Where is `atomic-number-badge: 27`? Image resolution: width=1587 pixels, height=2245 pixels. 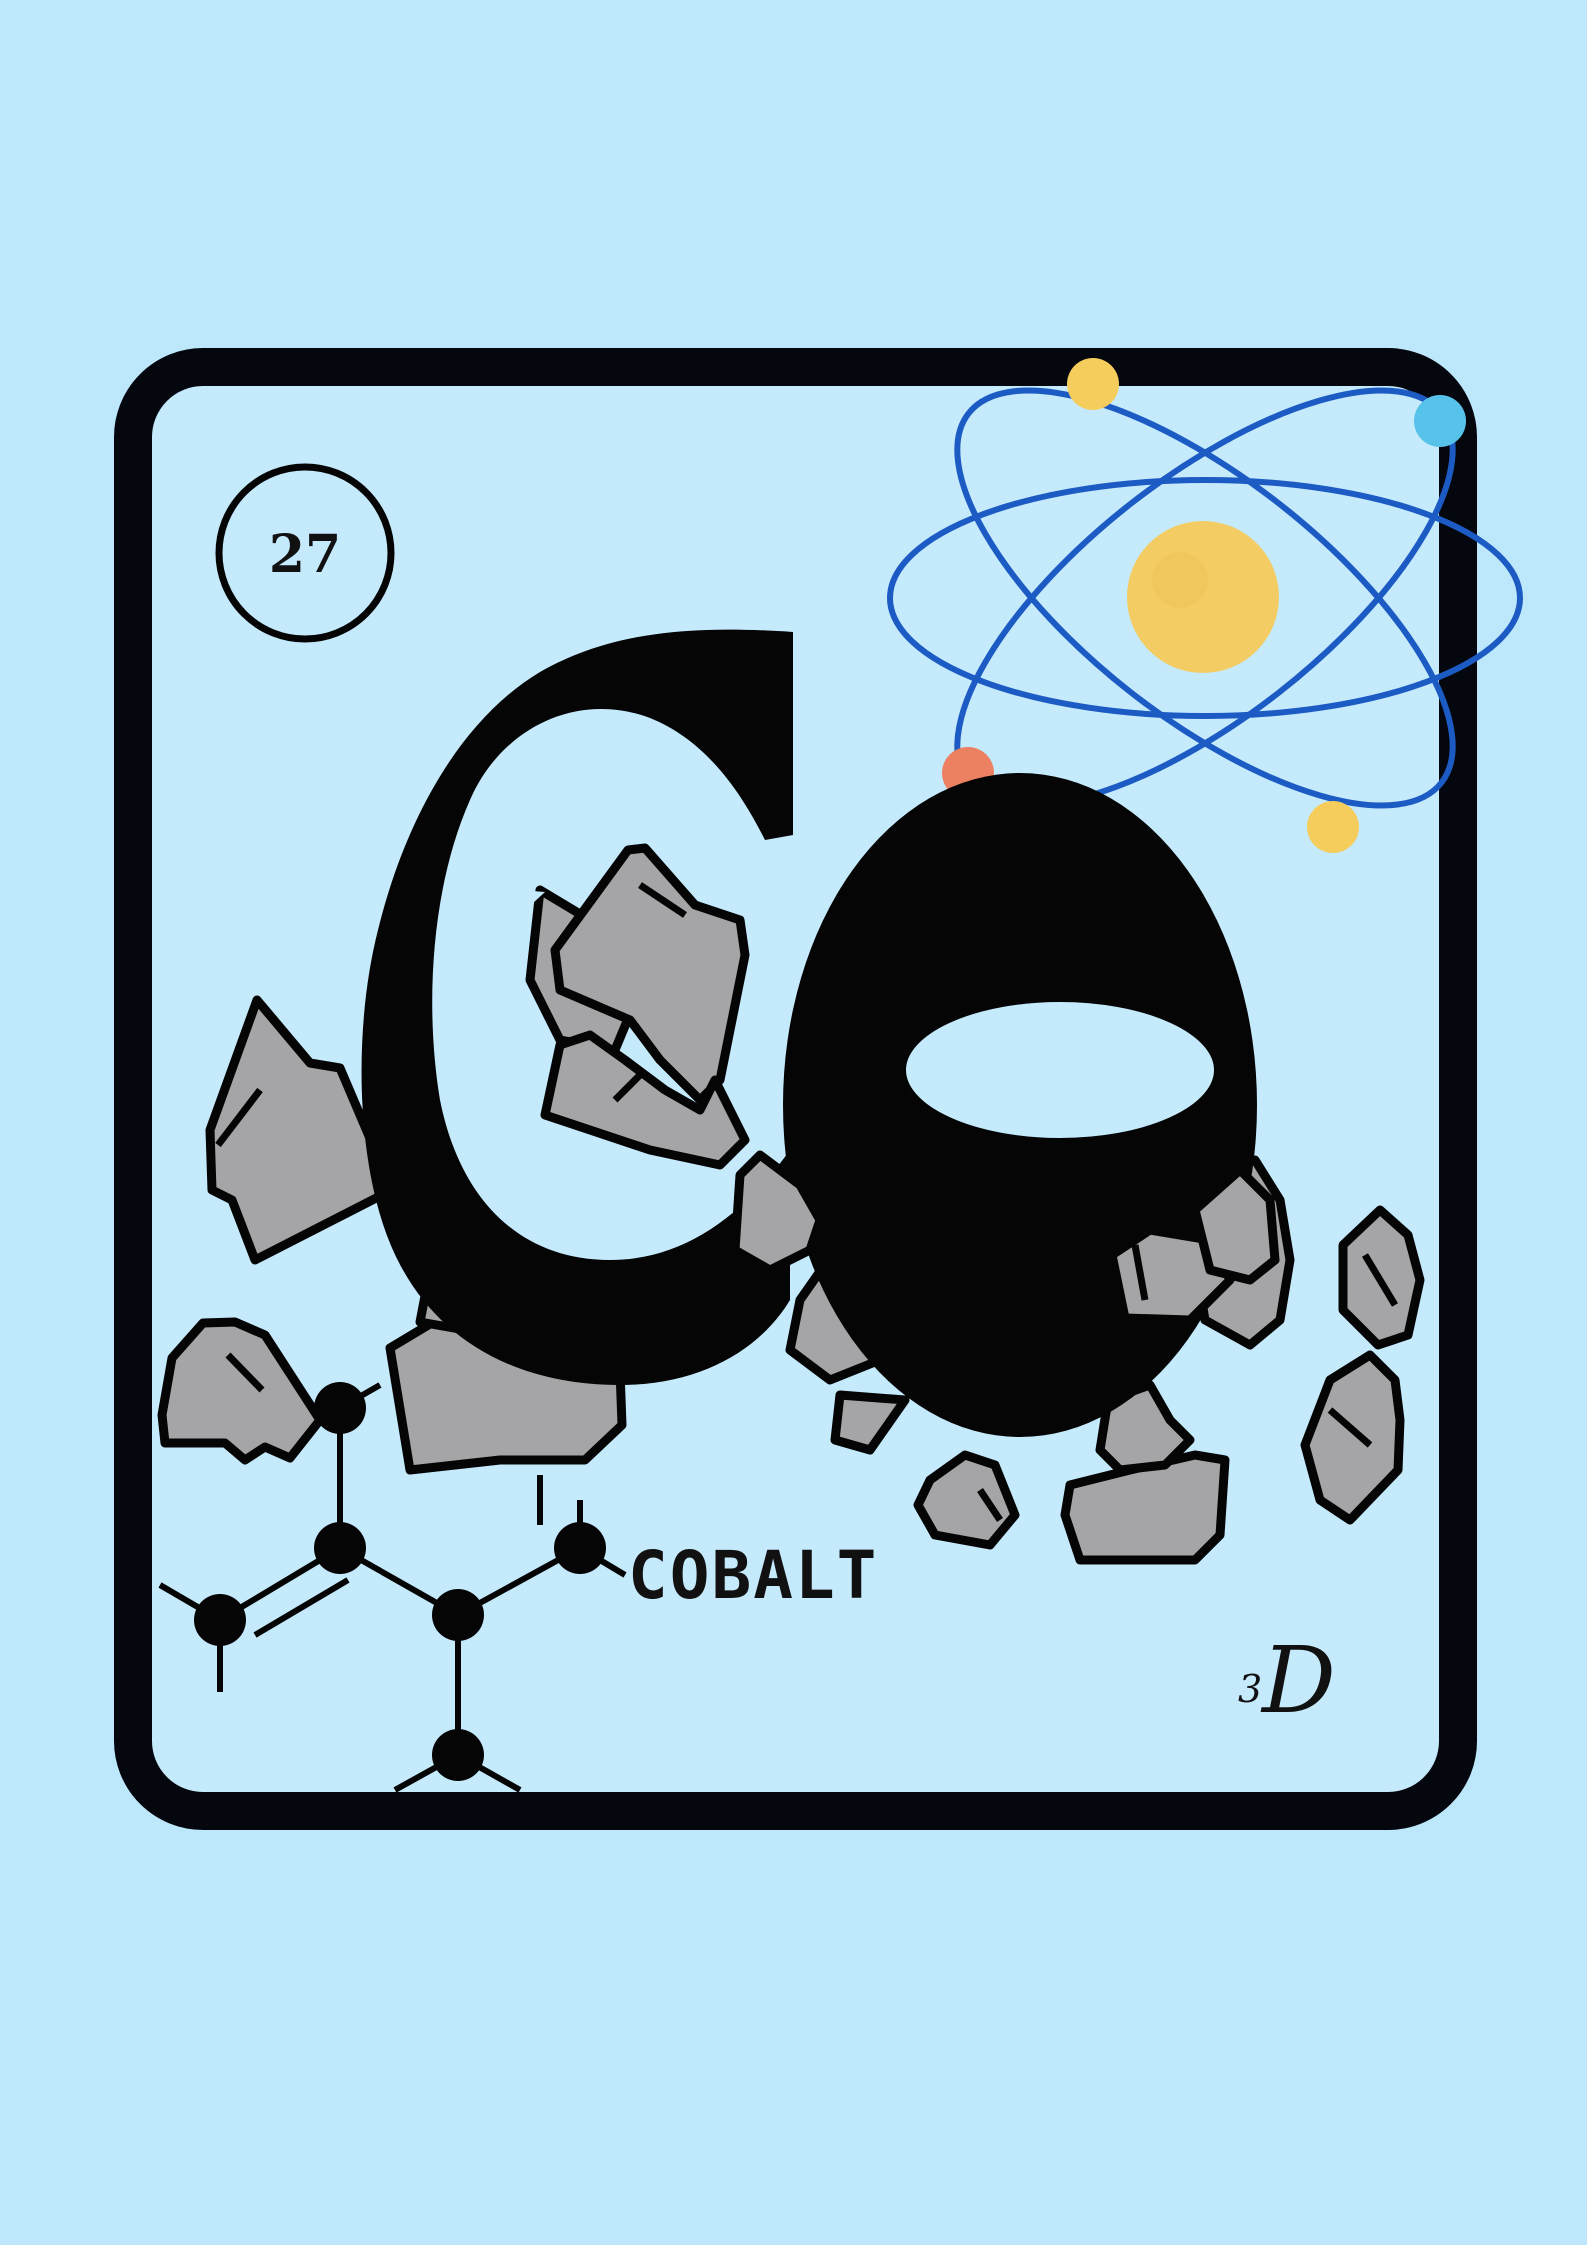
atomic-number-badge: 27 is located at coordinates (305, 553).